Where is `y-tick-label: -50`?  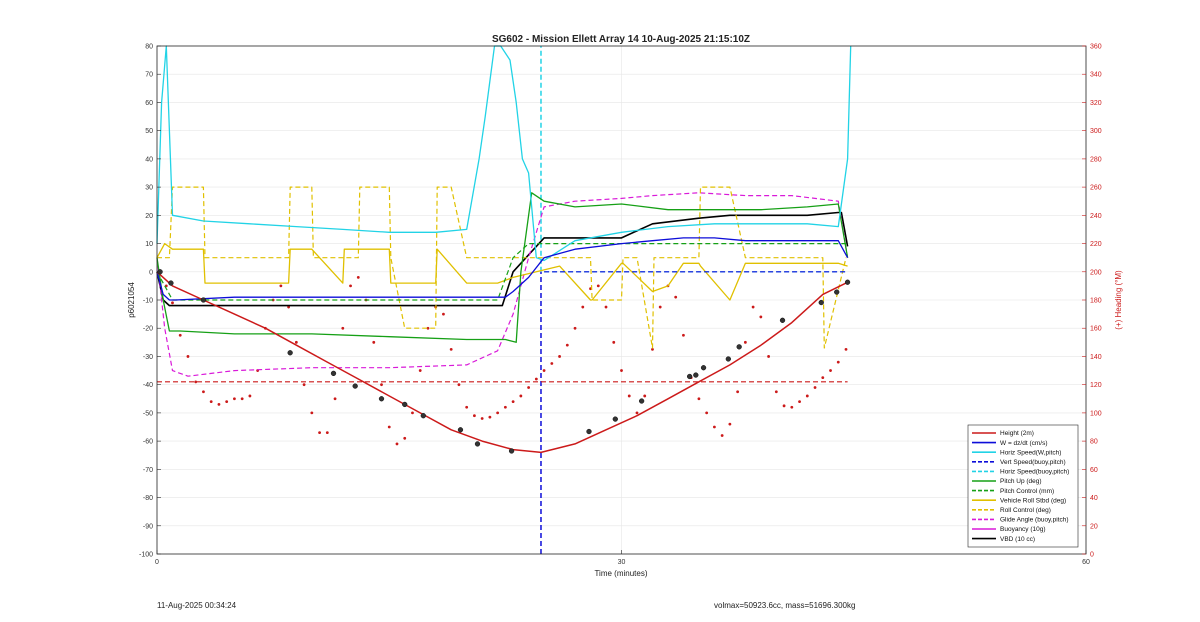 y-tick-label: -50 is located at coordinates (148, 413).